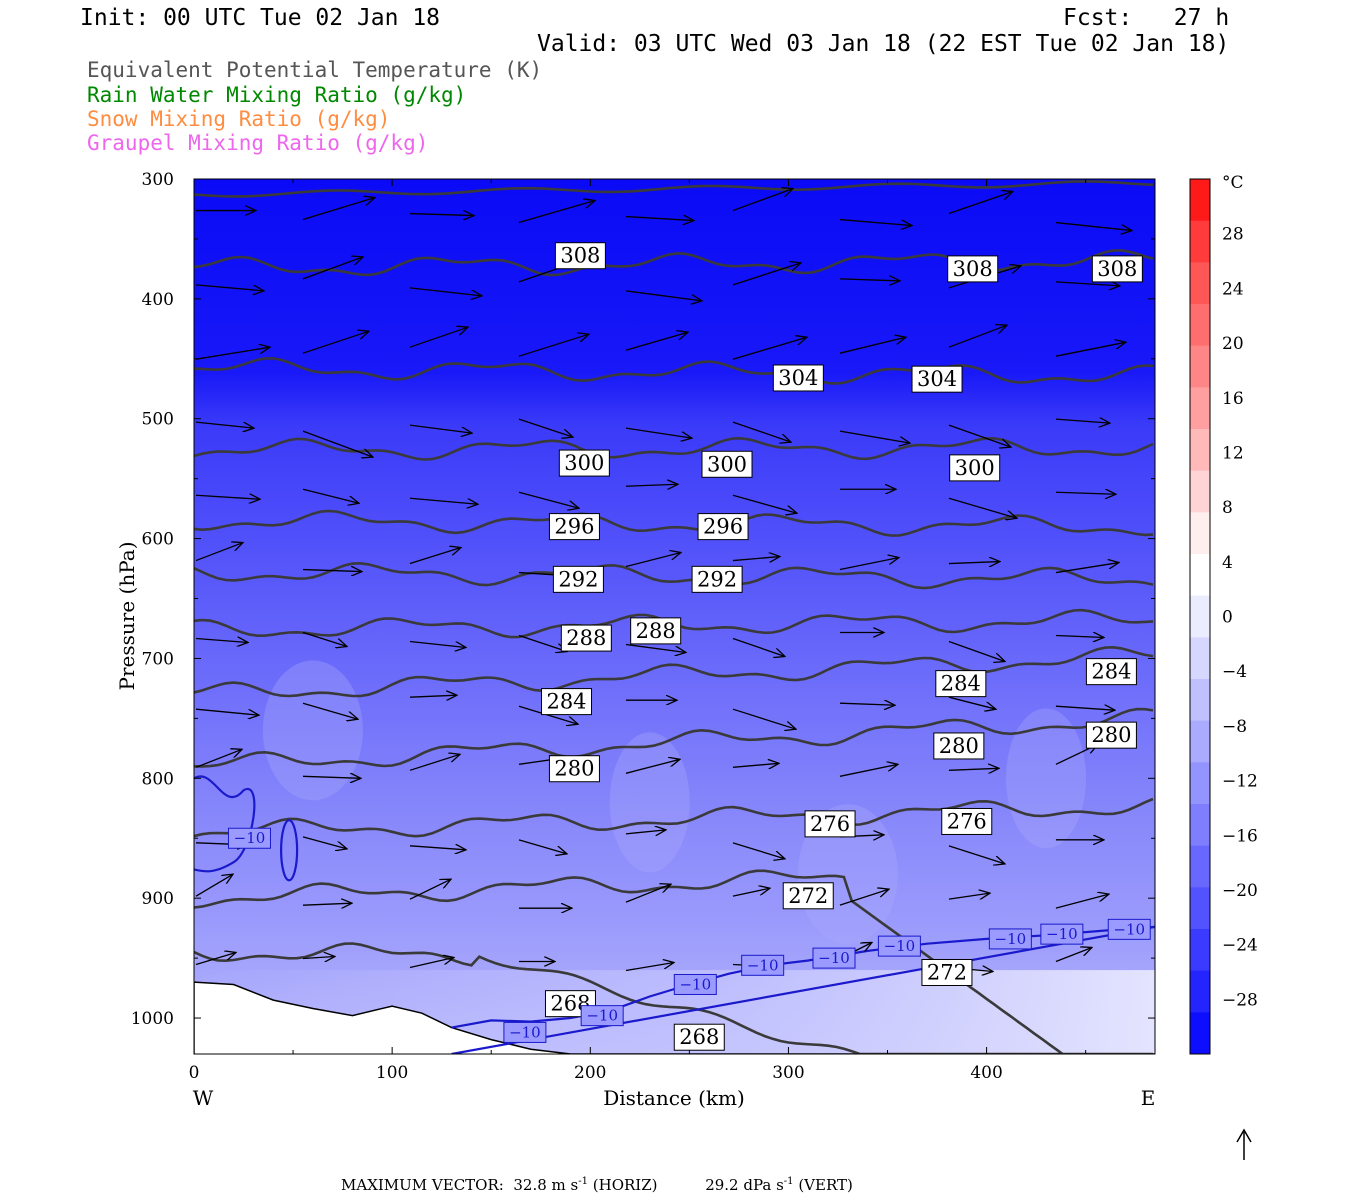 This screenshot has width=1350, height=1200. I want to click on colorbar-frame, so click(1200, 616).